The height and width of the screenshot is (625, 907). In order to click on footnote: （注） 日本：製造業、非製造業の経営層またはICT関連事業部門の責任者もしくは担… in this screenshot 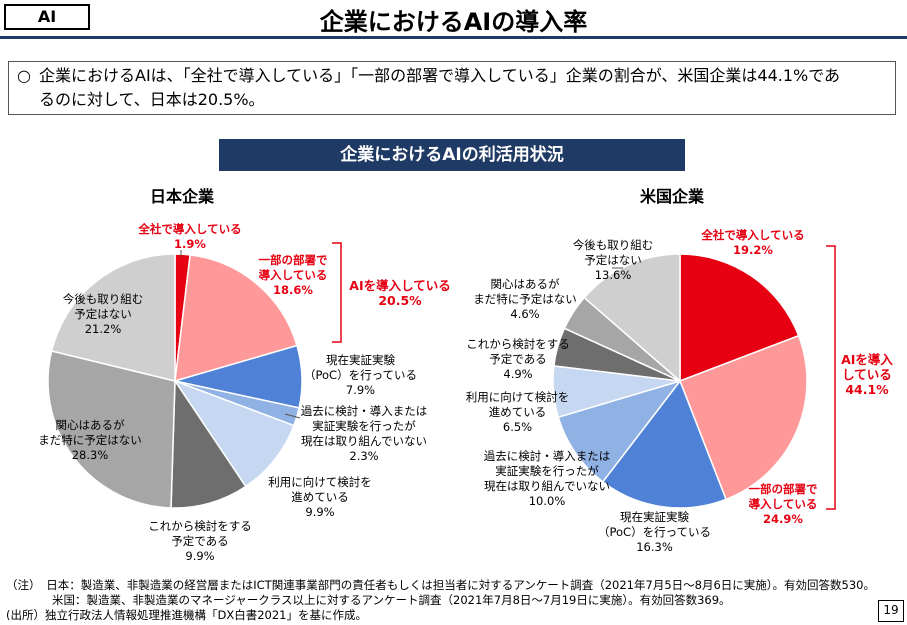, I will do `click(440, 600)`.